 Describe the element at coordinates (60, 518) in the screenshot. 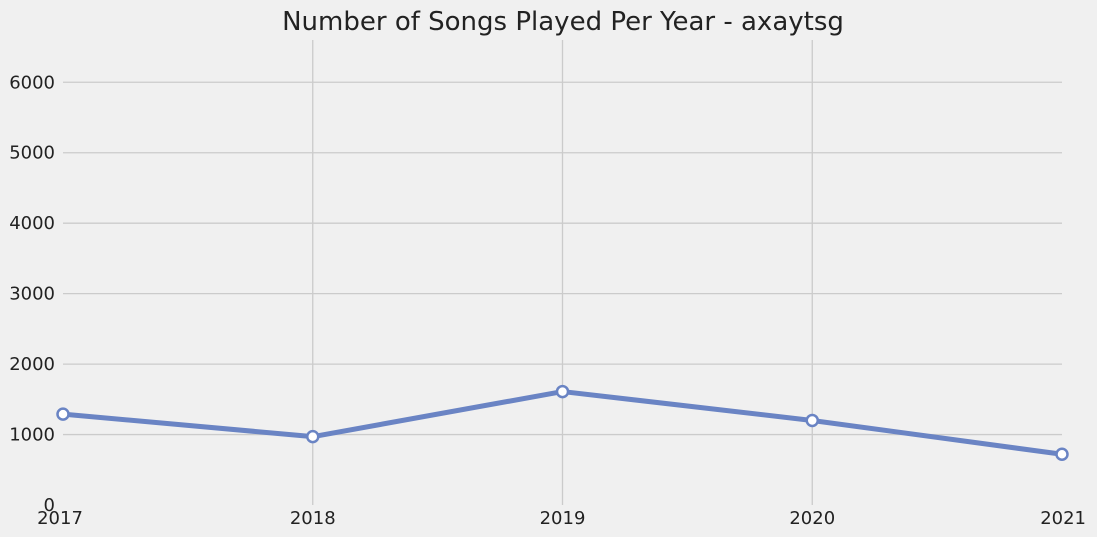

I see `x-tick-label: 2017` at that location.